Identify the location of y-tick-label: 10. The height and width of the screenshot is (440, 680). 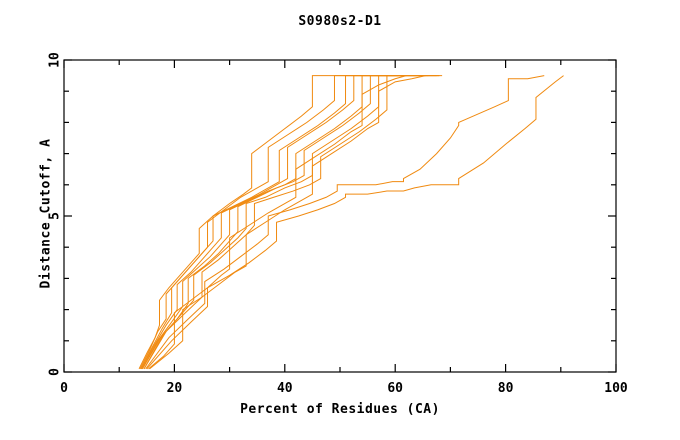
(55, 60).